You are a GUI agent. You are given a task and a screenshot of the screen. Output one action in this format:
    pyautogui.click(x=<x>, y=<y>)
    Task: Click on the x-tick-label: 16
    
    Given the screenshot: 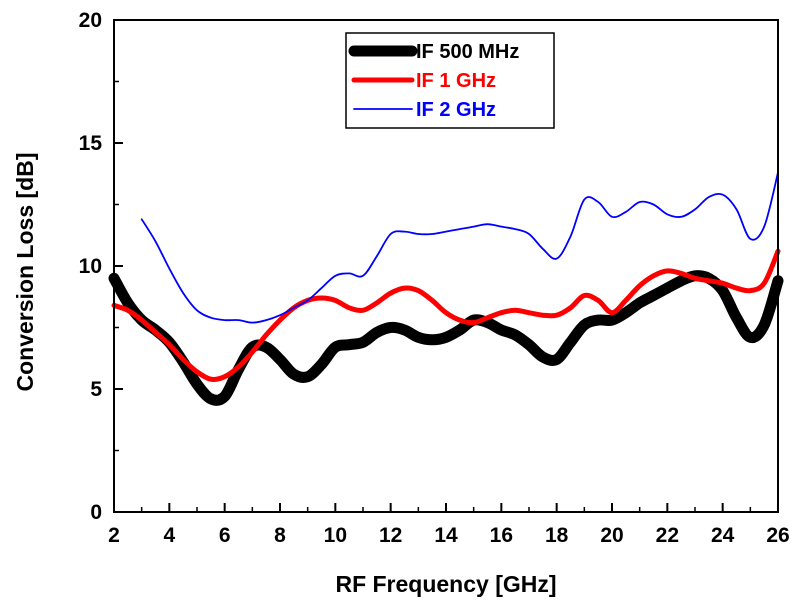 What is the action you would take?
    pyautogui.click(x=501, y=535)
    